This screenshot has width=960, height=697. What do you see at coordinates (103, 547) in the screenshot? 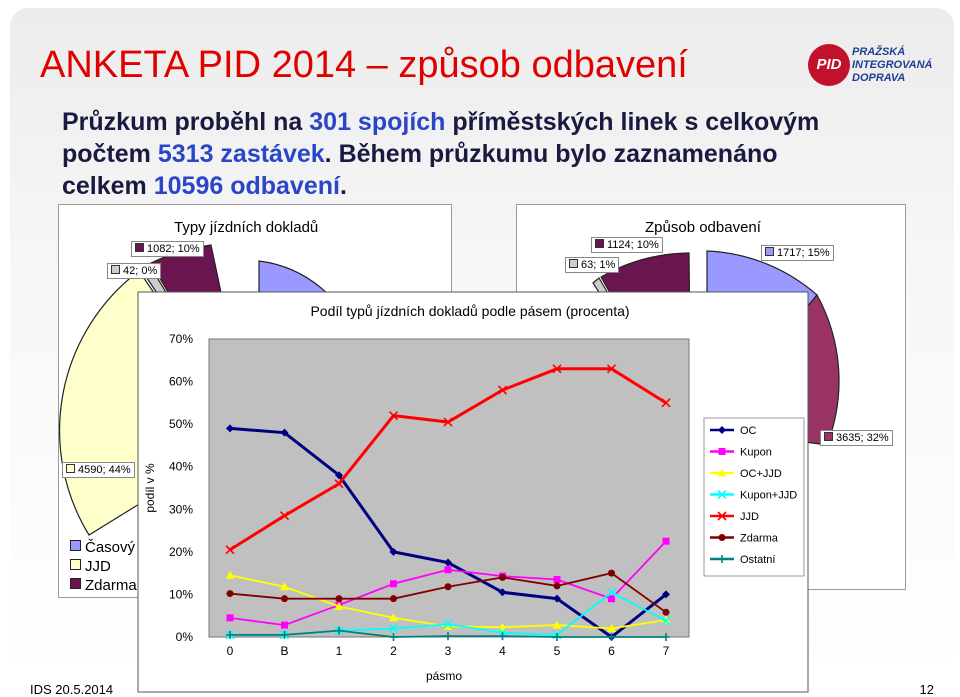
I see `legend-item-casovy: Časový` at bounding box center [103, 547].